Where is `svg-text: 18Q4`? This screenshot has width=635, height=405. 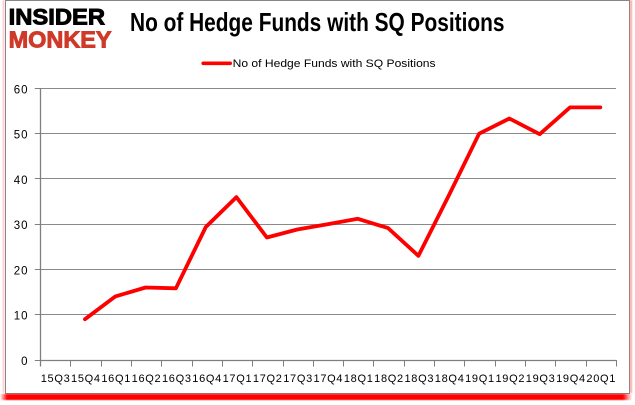 svg-text: 18Q4 is located at coordinates (450, 379).